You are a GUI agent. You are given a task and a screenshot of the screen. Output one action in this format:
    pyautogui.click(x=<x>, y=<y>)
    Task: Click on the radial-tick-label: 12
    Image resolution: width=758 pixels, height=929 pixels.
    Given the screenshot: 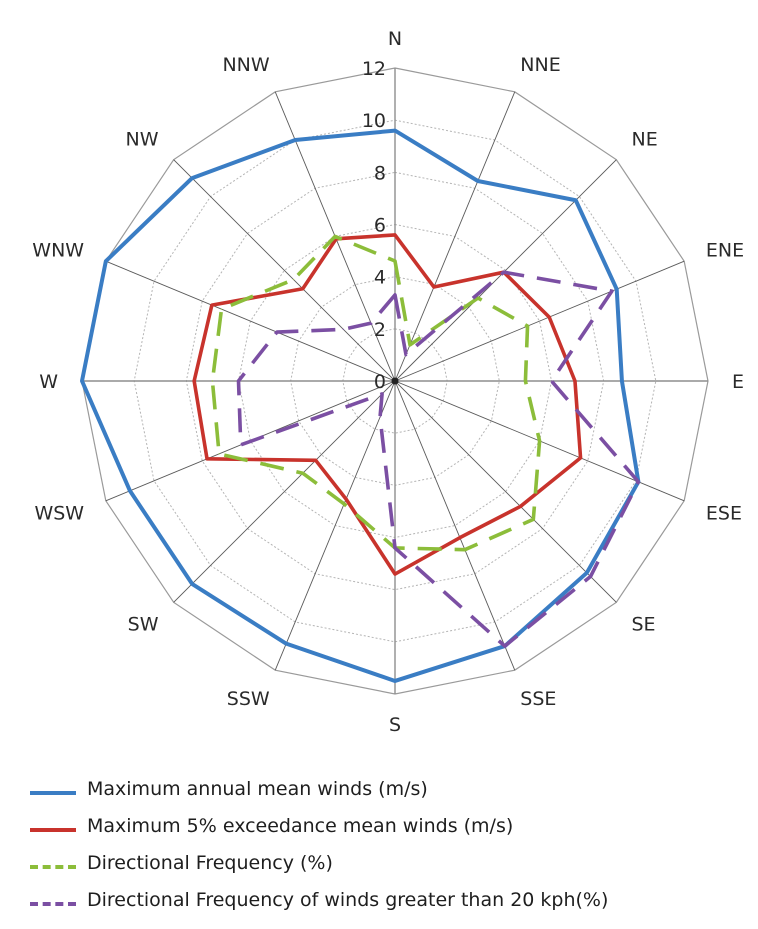 What is the action you would take?
    pyautogui.click(x=374, y=69)
    